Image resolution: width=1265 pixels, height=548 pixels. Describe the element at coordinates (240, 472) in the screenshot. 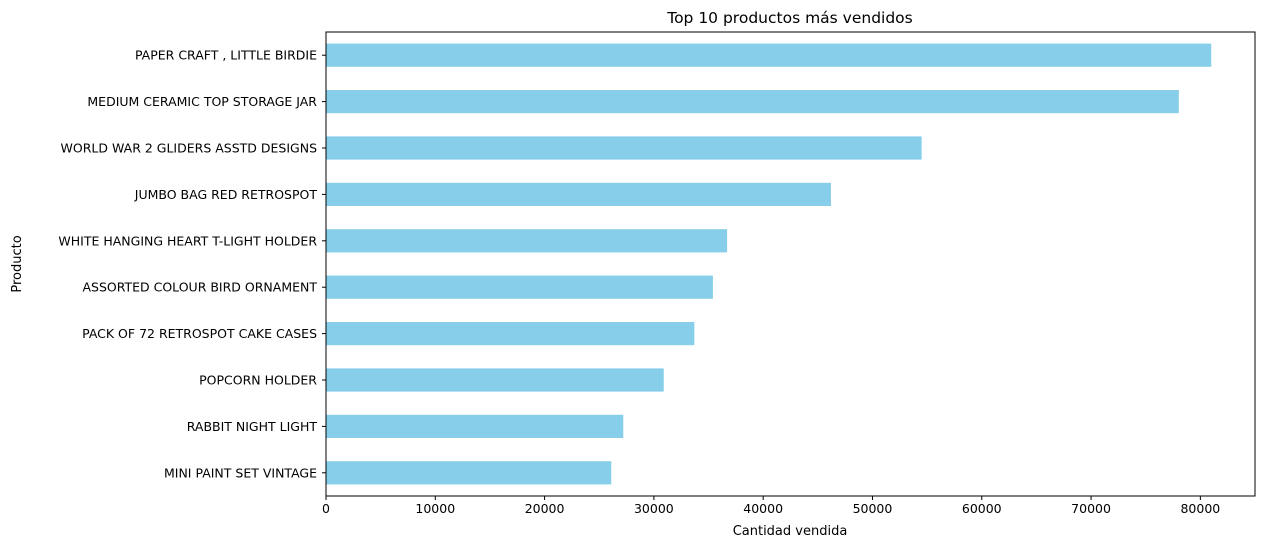

I see `y-category-label: MINI PAINT SET VINTAGE` at that location.